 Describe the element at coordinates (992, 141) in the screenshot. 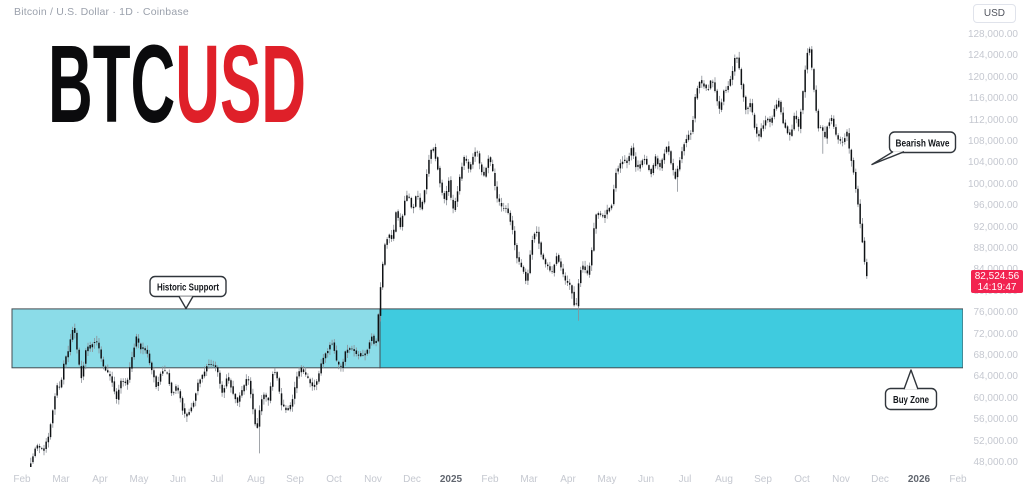

I see `price-tick-label: 108,000.00` at that location.